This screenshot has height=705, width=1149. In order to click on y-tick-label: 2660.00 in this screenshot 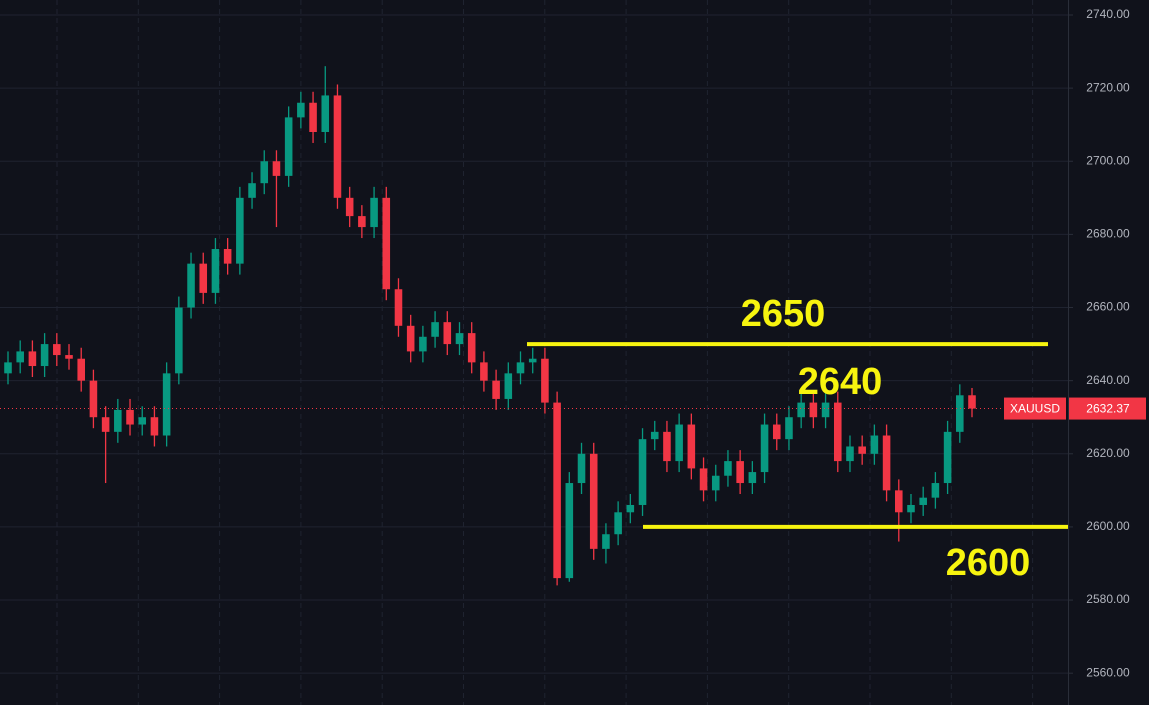, I will do `click(1108, 307)`.